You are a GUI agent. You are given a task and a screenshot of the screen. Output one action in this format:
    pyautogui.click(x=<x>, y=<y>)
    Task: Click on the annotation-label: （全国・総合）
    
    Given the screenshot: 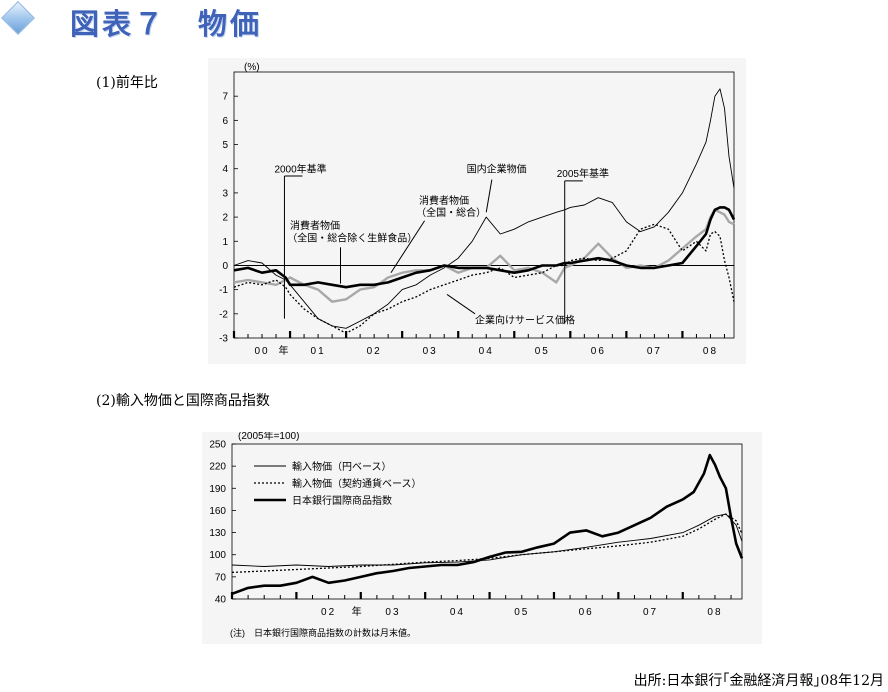 What is the action you would take?
    pyautogui.click(x=451, y=212)
    